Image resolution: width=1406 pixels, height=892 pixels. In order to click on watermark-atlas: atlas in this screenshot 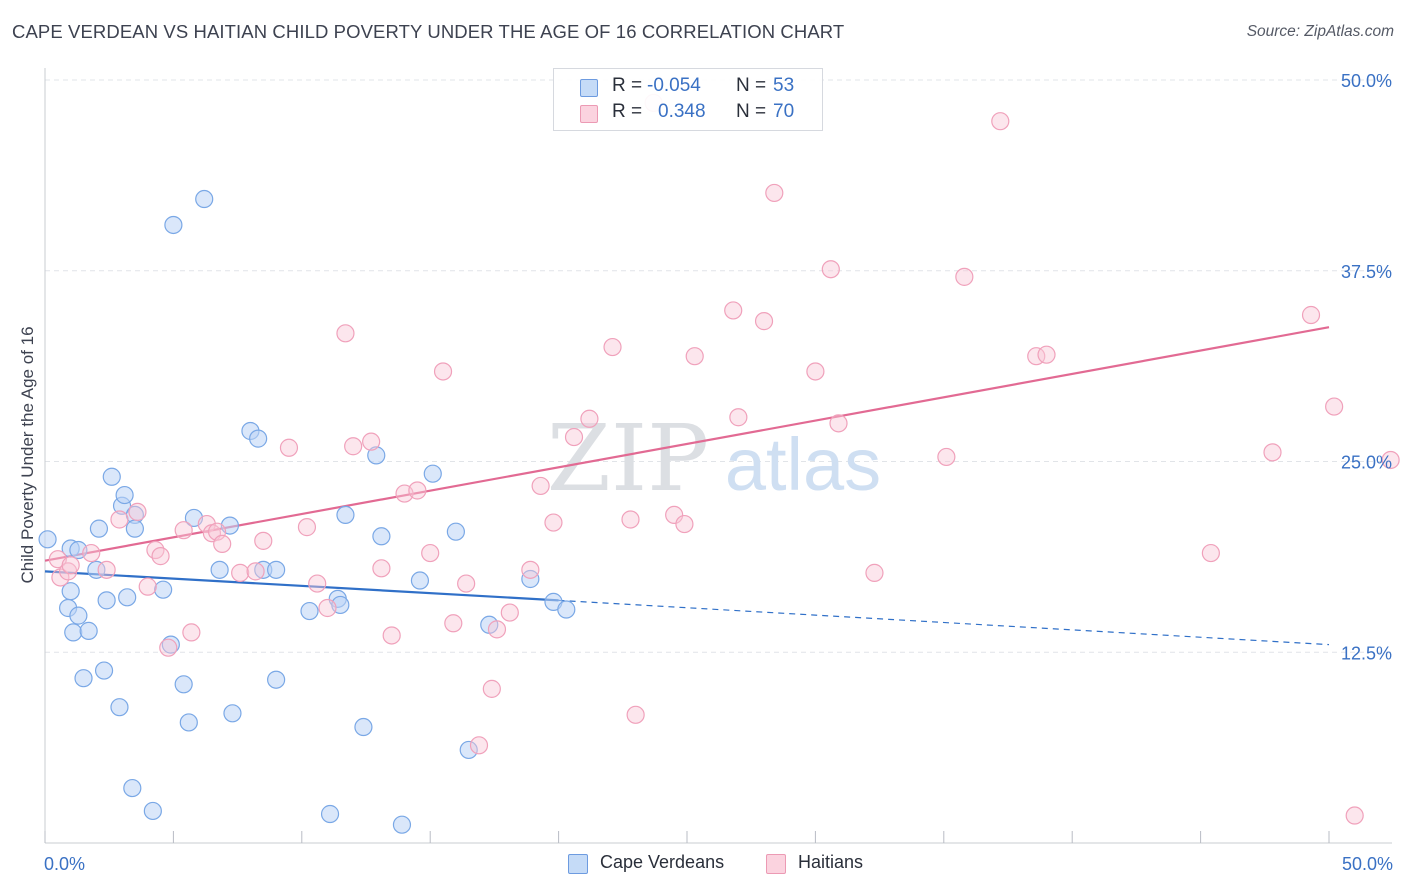, I will do `click(803, 464)`.